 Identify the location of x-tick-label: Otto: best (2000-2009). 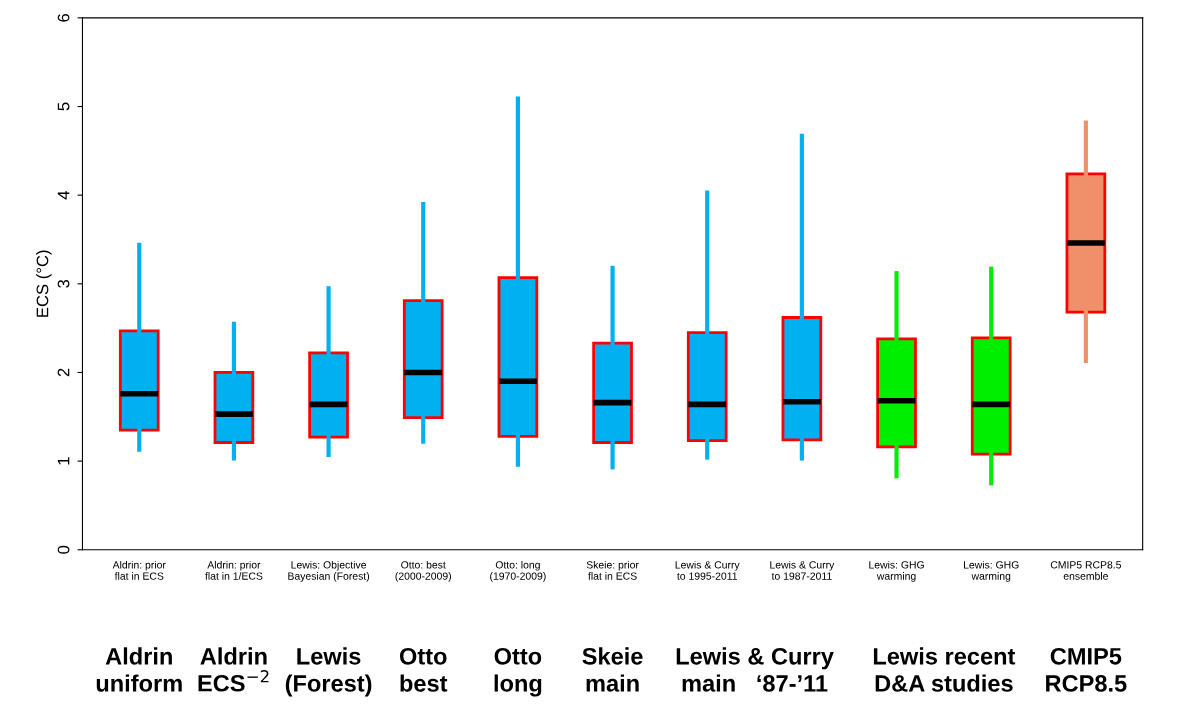
(423, 571).